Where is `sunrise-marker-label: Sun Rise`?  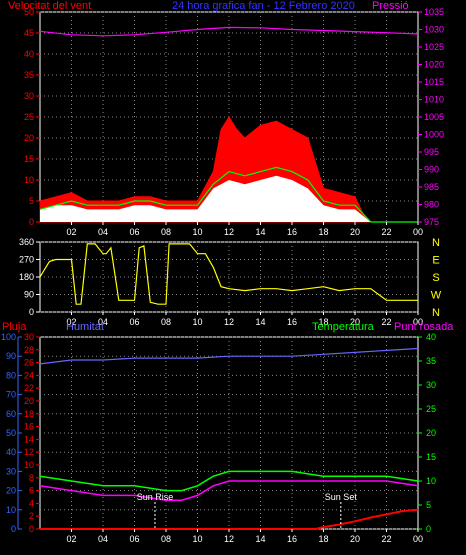 sunrise-marker-label: Sun Rise is located at coordinates (155, 497).